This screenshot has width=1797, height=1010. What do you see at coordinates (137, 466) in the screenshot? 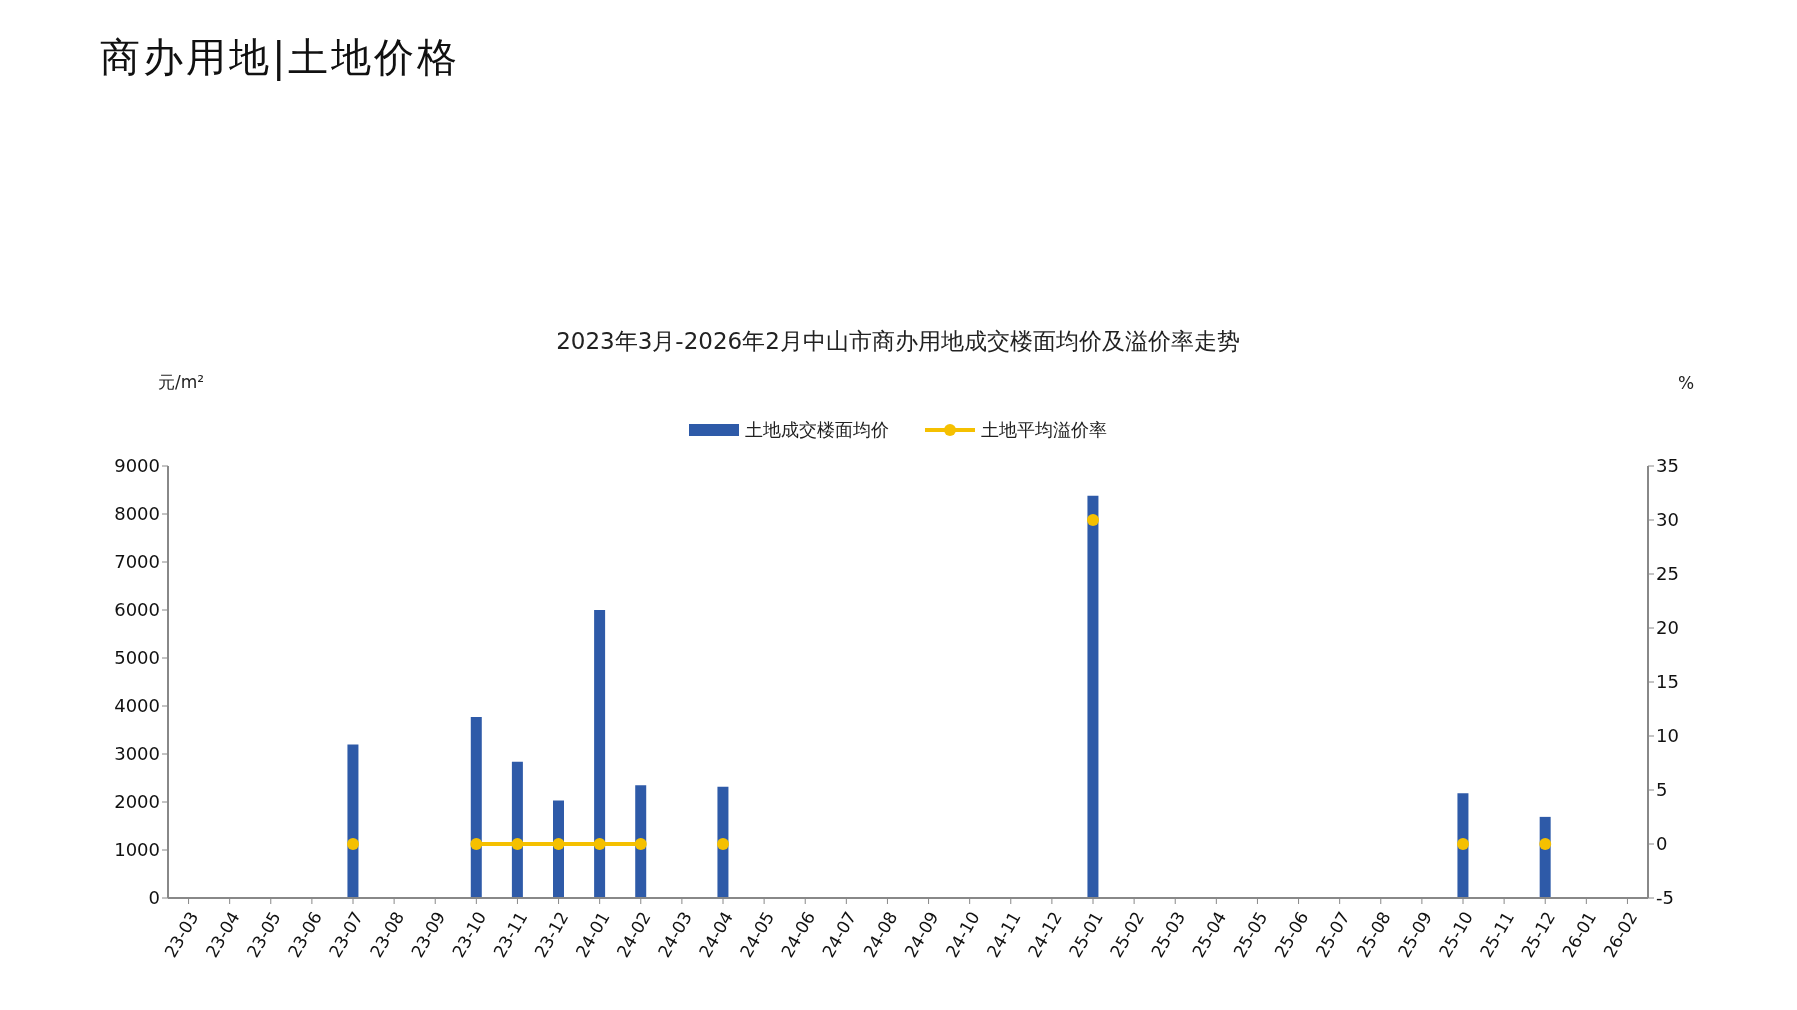
I see `y-tick-label: 9000` at bounding box center [137, 466].